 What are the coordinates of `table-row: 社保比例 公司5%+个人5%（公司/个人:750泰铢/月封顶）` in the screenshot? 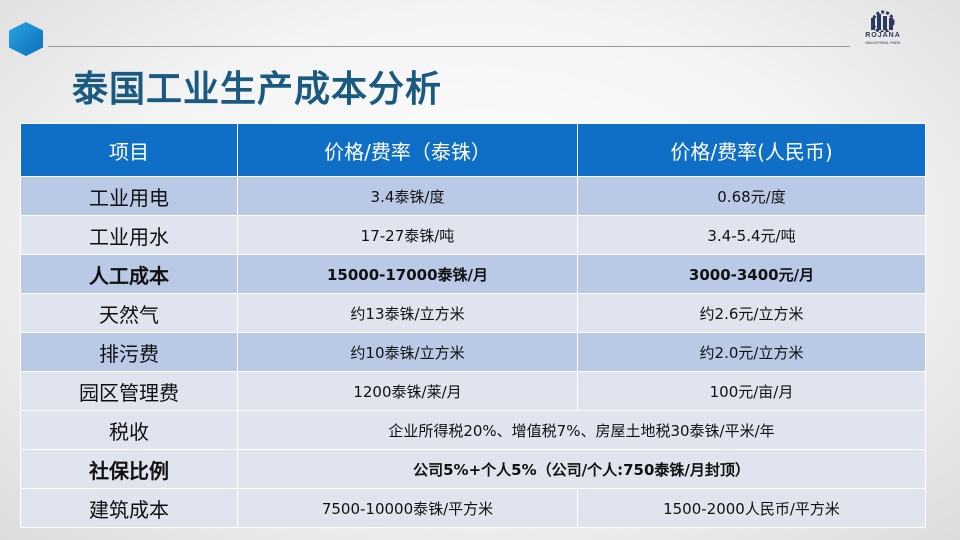 It's located at (473, 469).